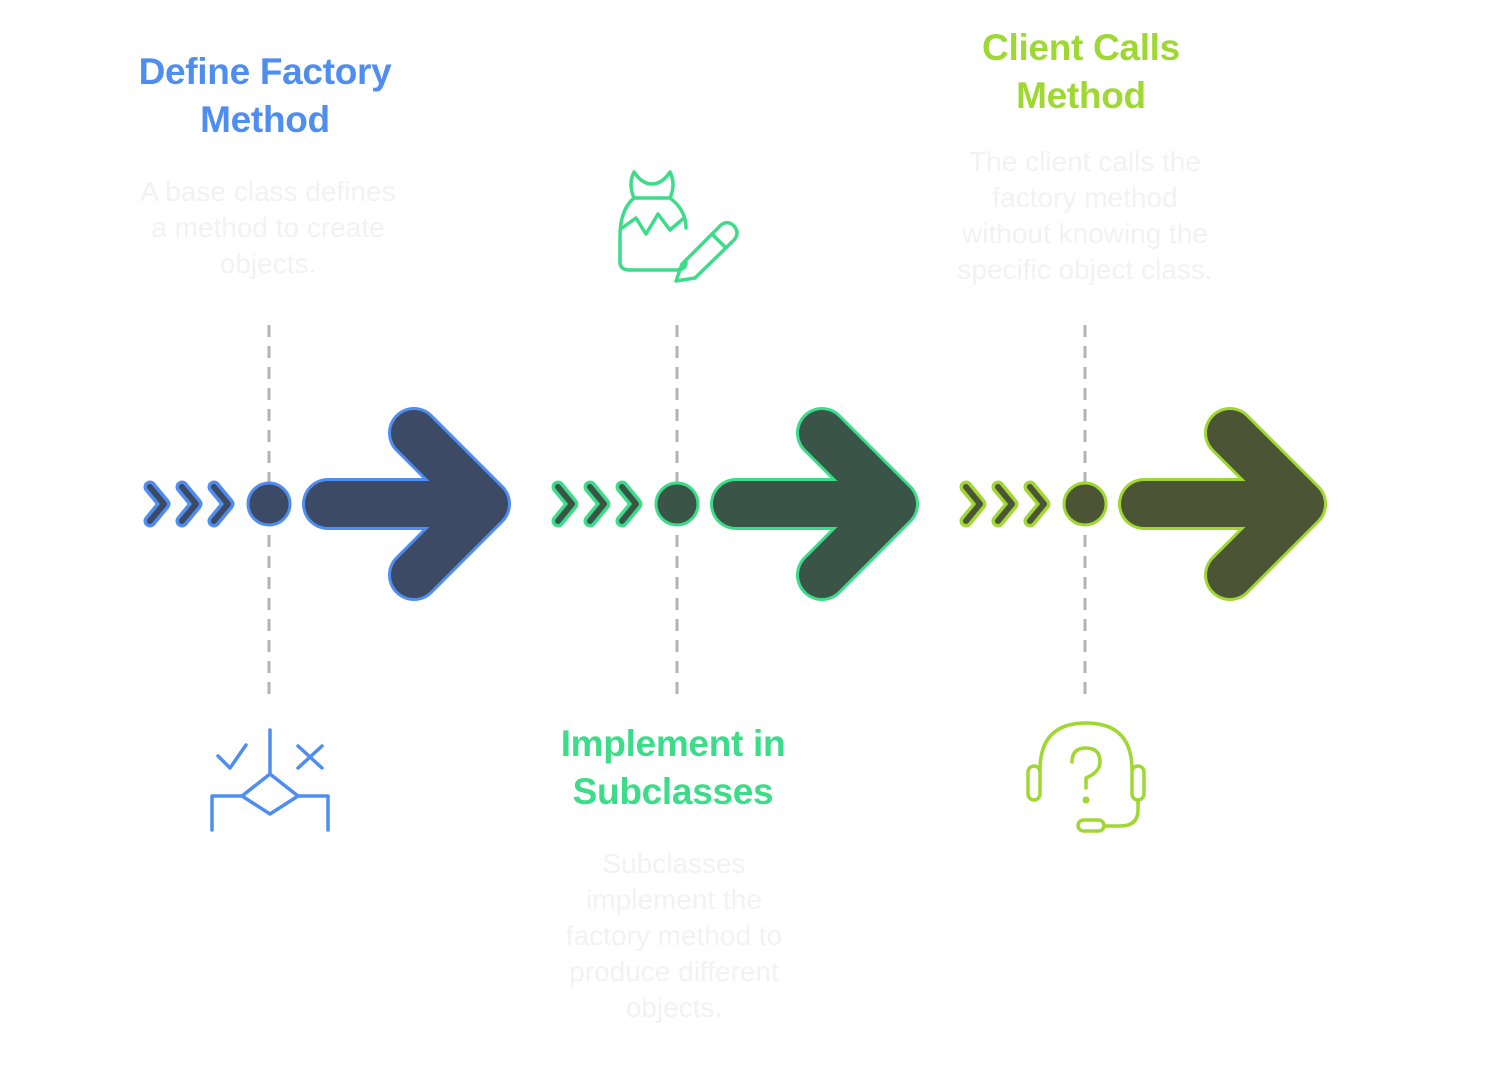 The height and width of the screenshot is (1066, 1500). Describe the element at coordinates (597, 504) in the screenshot. I see `step-2-chevrons-icon` at that location.